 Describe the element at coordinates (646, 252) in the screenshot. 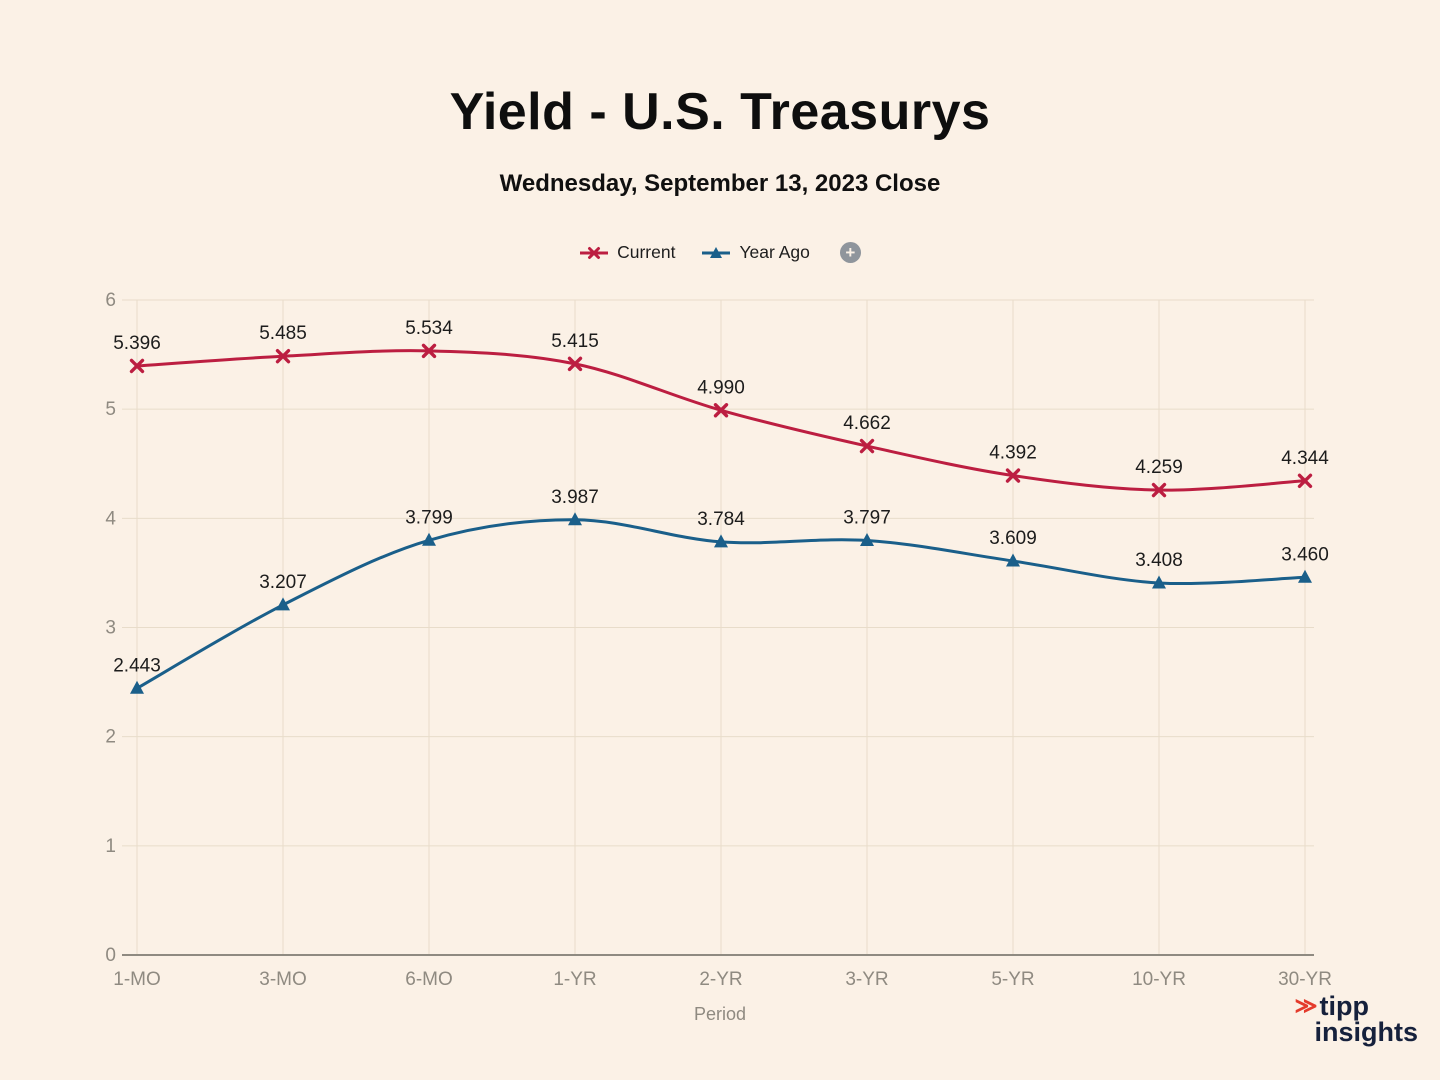

I see `legend-label: Current` at that location.